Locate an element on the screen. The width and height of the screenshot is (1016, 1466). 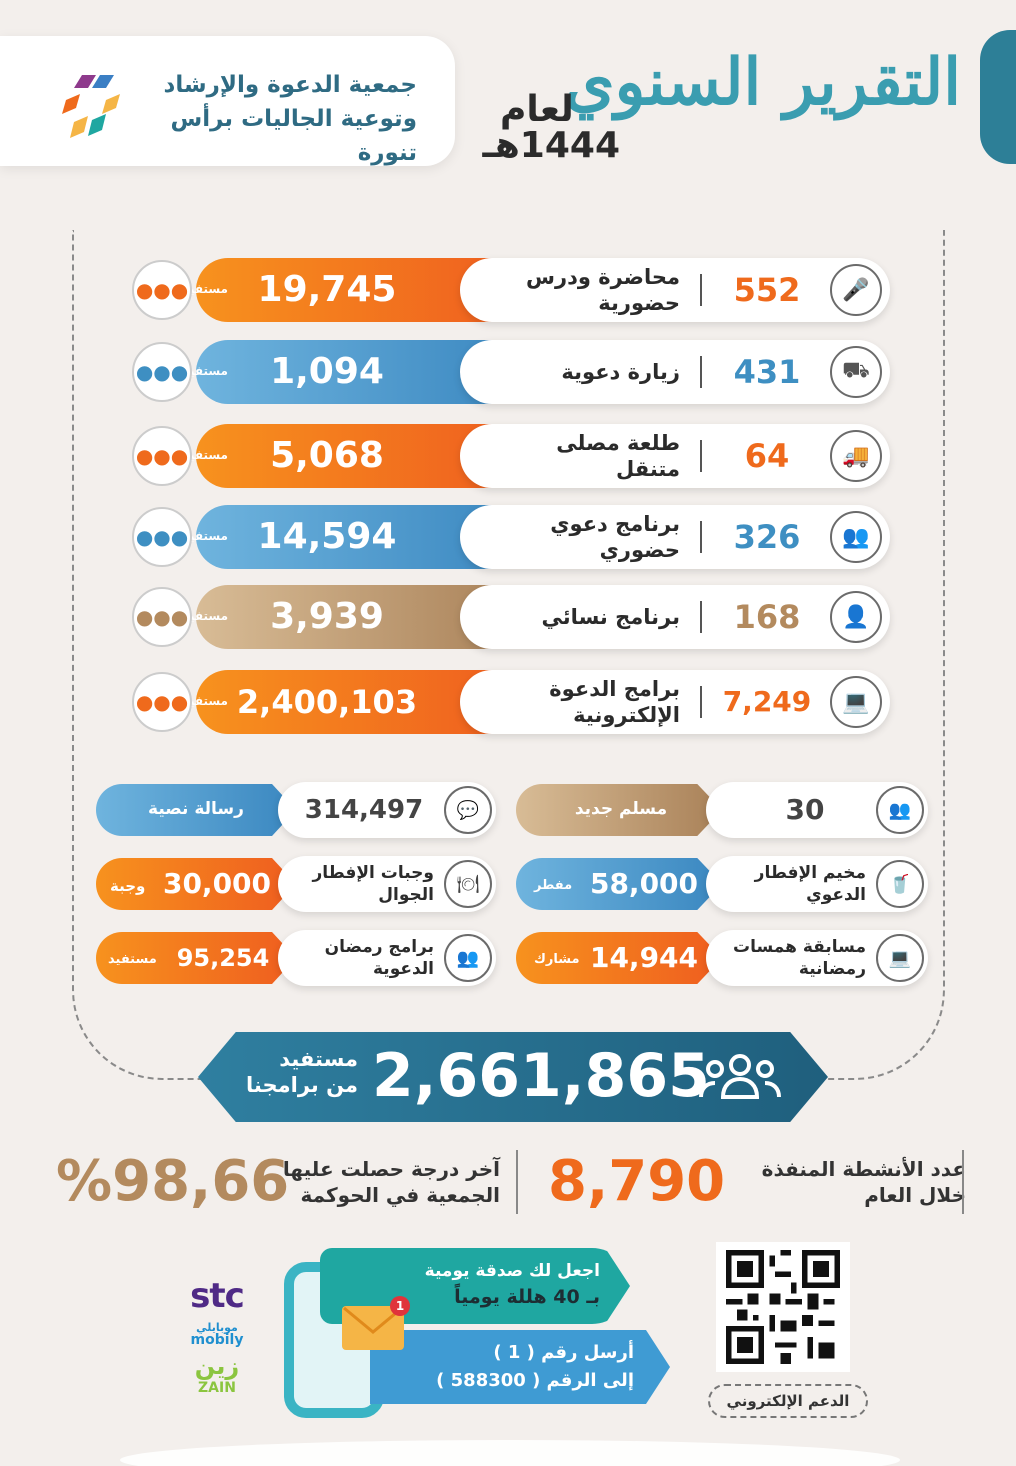
program-count: 552 is located at coordinates (767, 290).